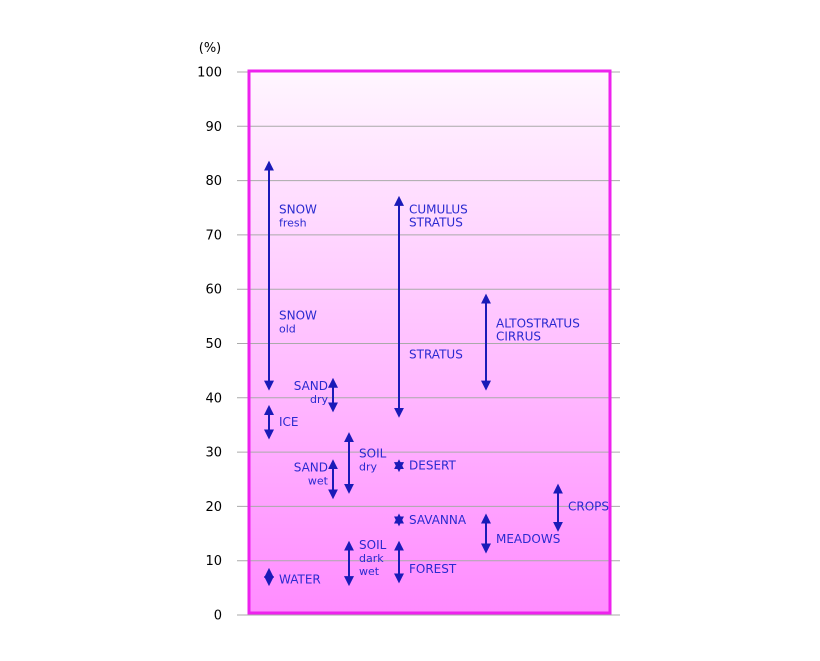  Describe the element at coordinates (518, 336) in the screenshot. I see `range-label: CIRRUS` at that location.